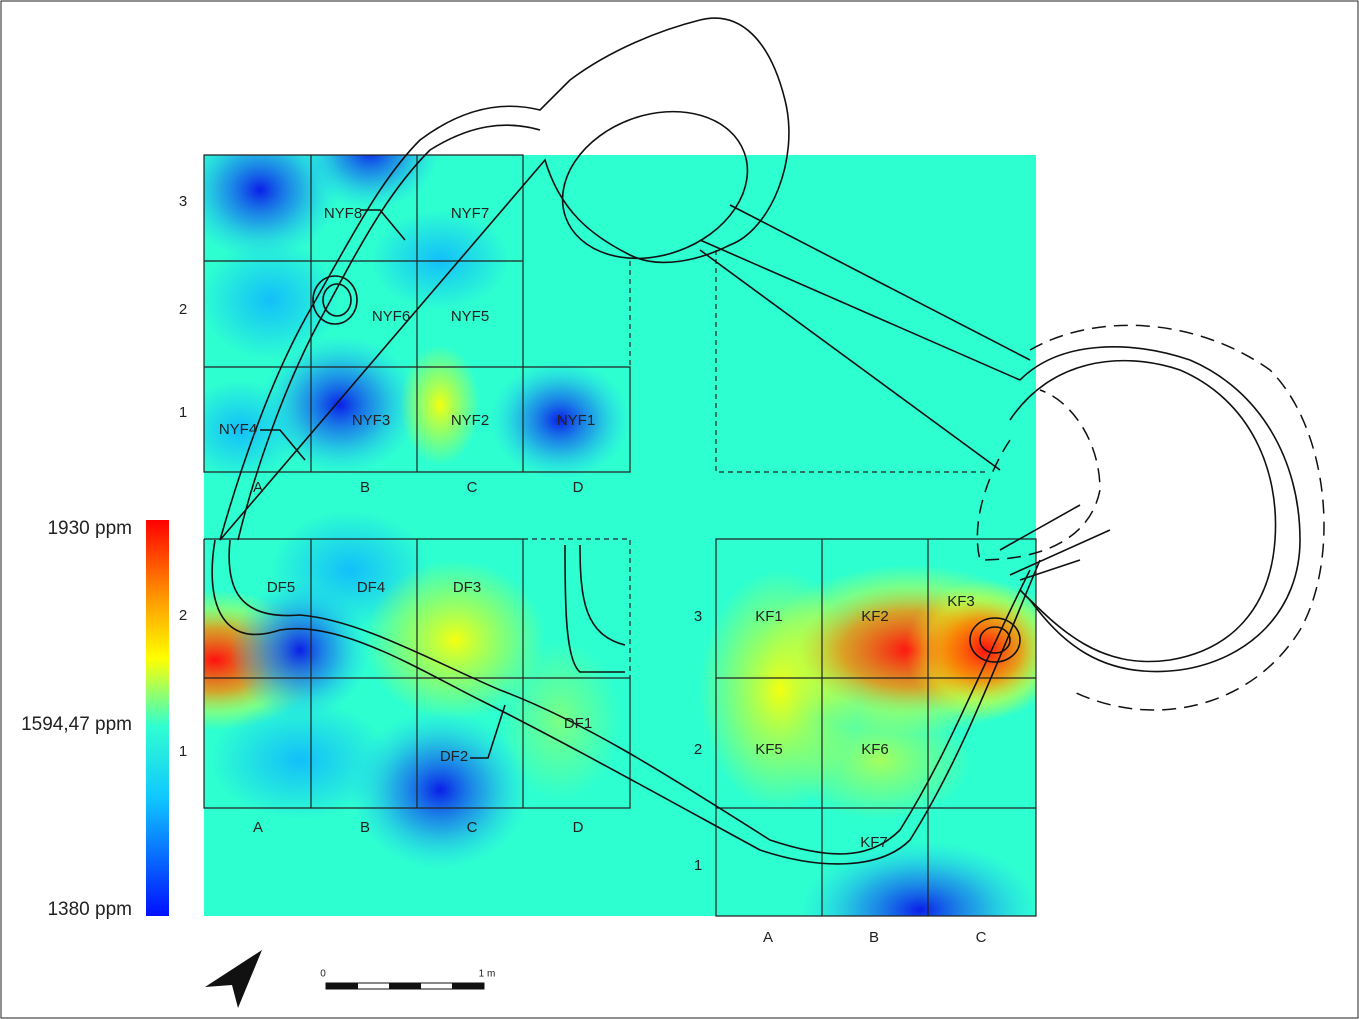 The width and height of the screenshot is (1359, 1019). I want to click on cell-label: KF3, so click(961, 601).